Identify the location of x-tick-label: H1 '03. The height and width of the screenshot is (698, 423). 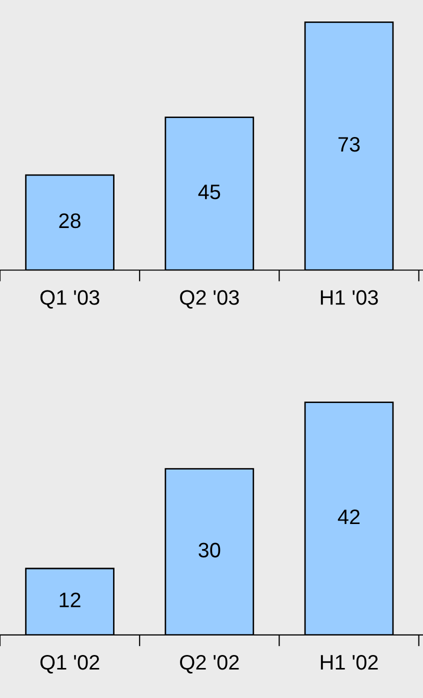
(349, 297).